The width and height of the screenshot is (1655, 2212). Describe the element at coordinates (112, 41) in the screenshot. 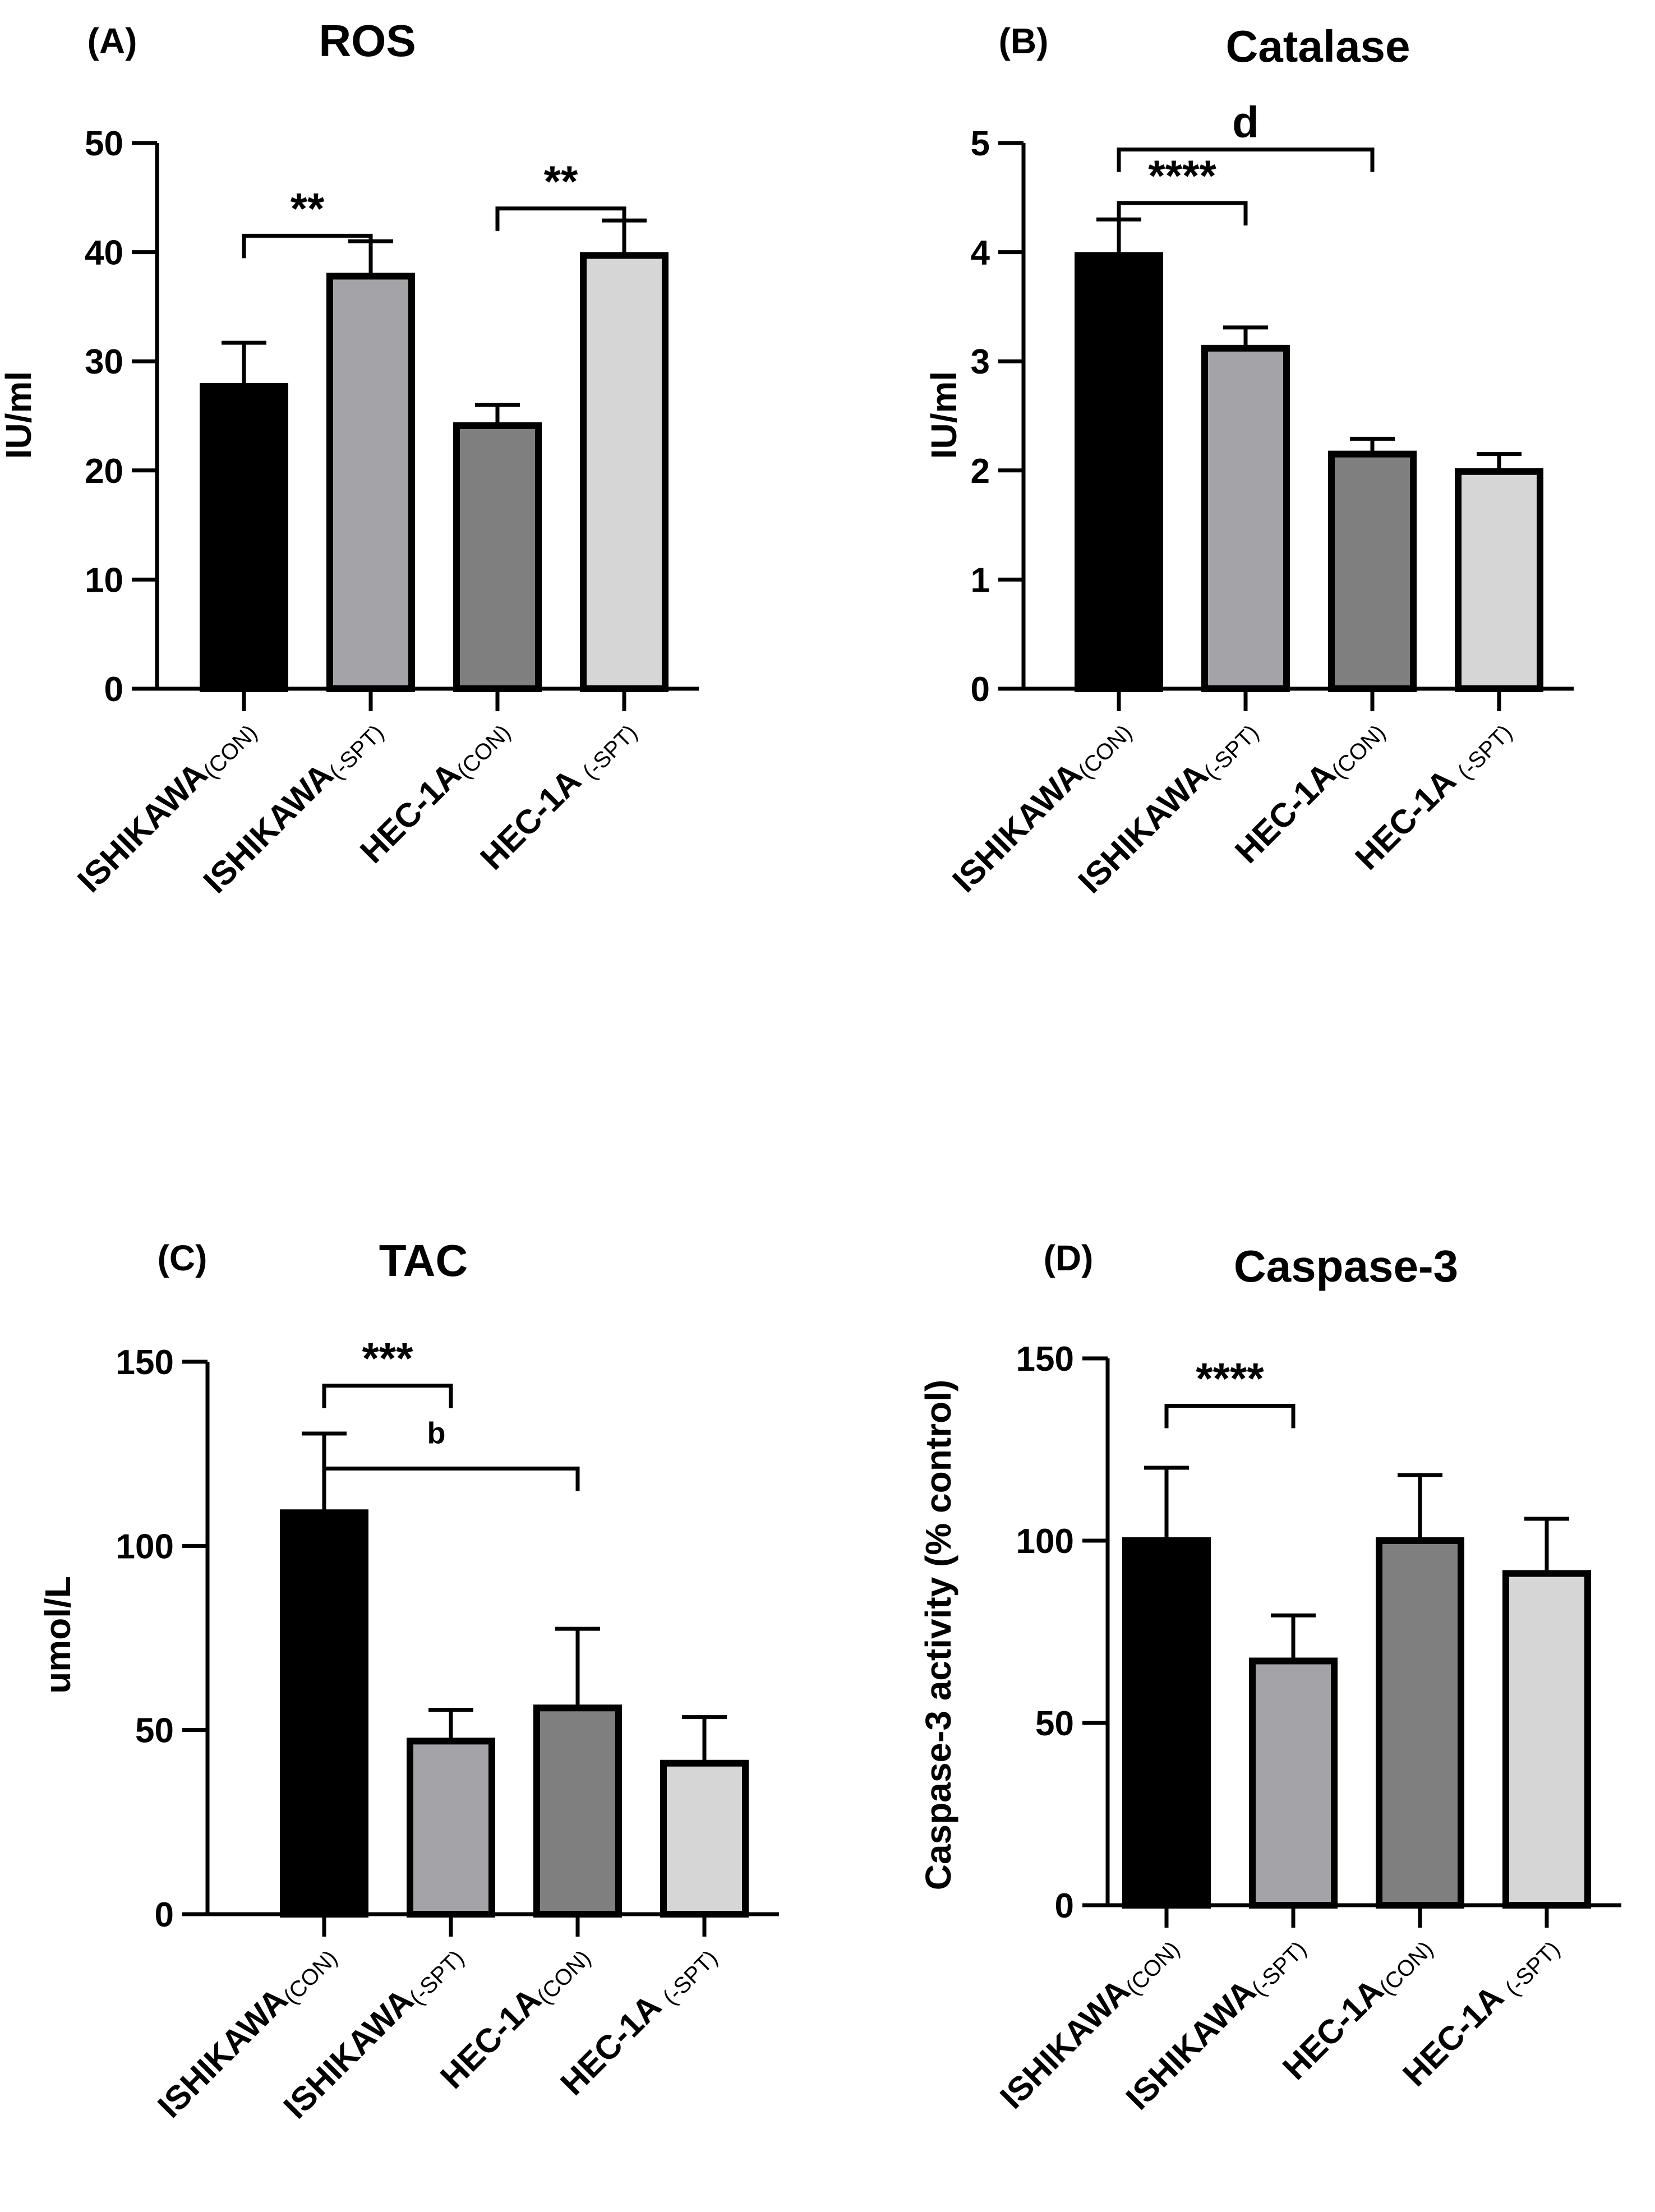

I see `panel-letter: (A)` at that location.